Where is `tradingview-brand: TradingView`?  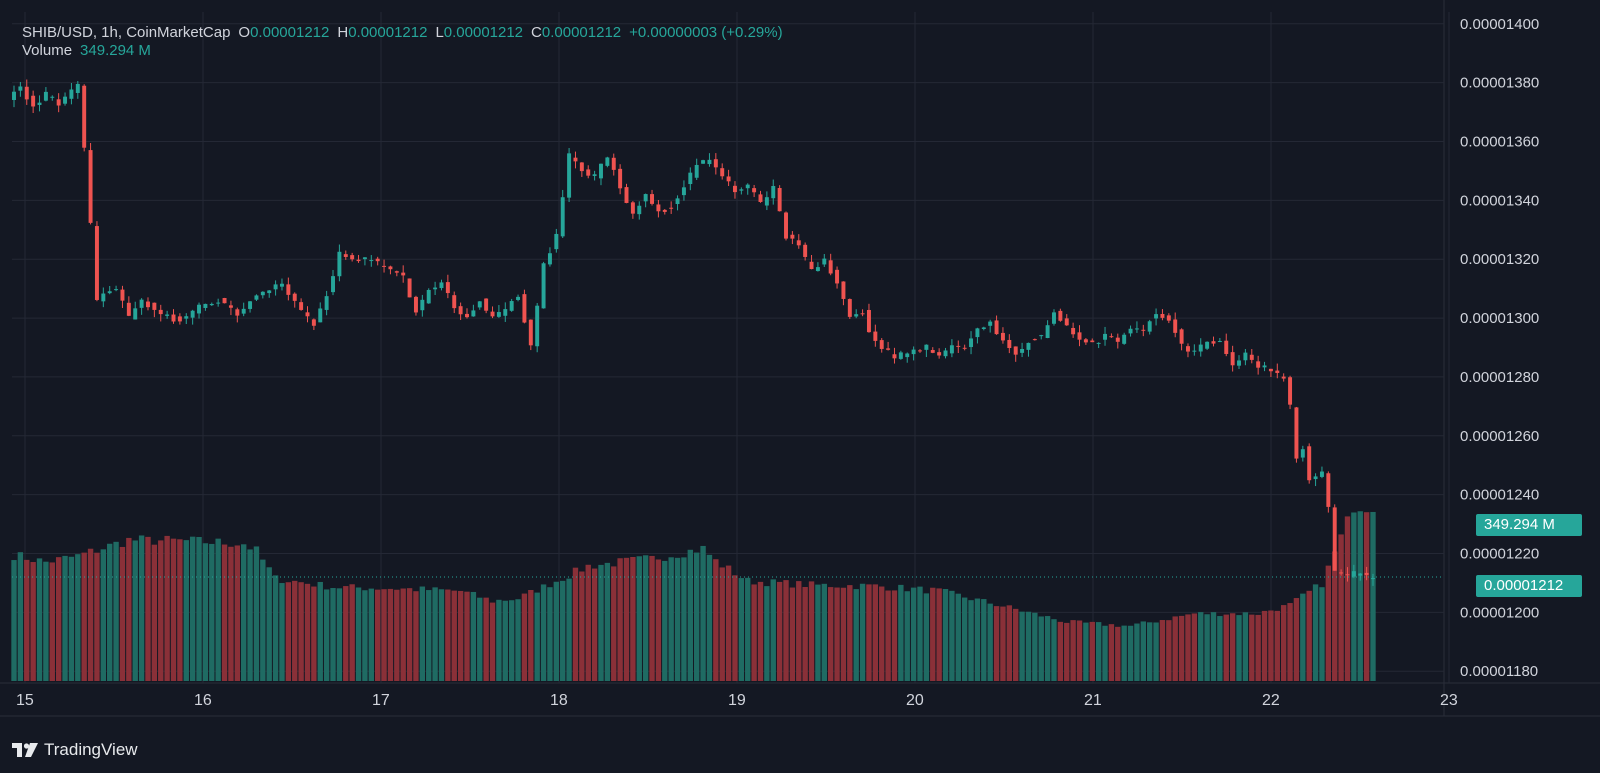 tradingview-brand: TradingView is located at coordinates (75, 750).